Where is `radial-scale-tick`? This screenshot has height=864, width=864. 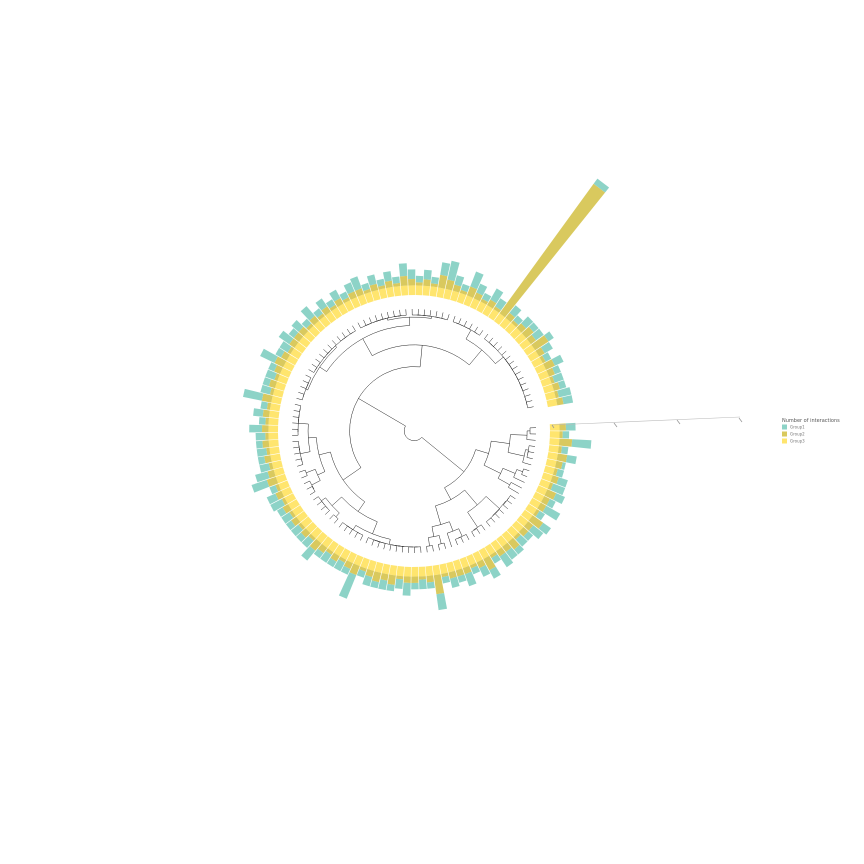 radial-scale-tick is located at coordinates (740, 420).